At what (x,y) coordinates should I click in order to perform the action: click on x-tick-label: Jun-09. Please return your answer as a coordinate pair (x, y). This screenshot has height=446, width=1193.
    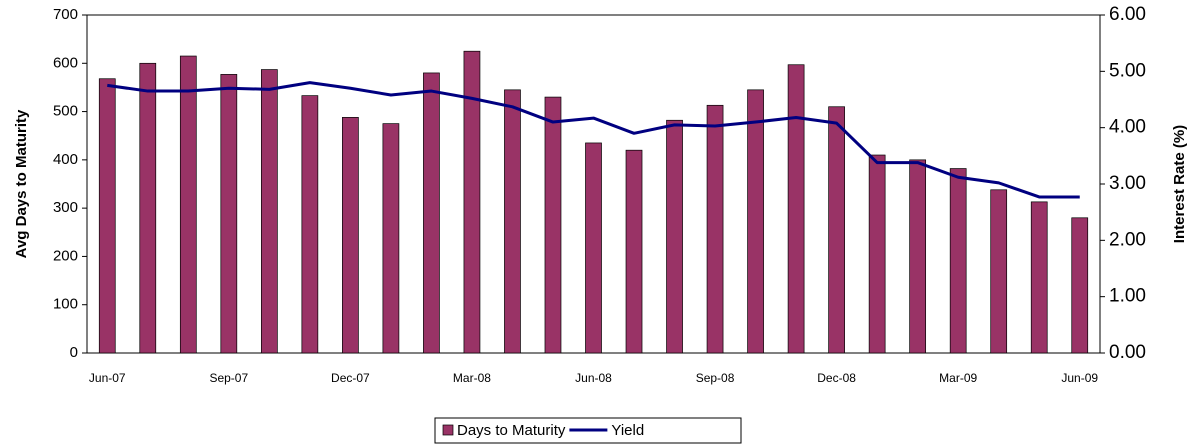
    Looking at the image, I should click on (1079, 378).